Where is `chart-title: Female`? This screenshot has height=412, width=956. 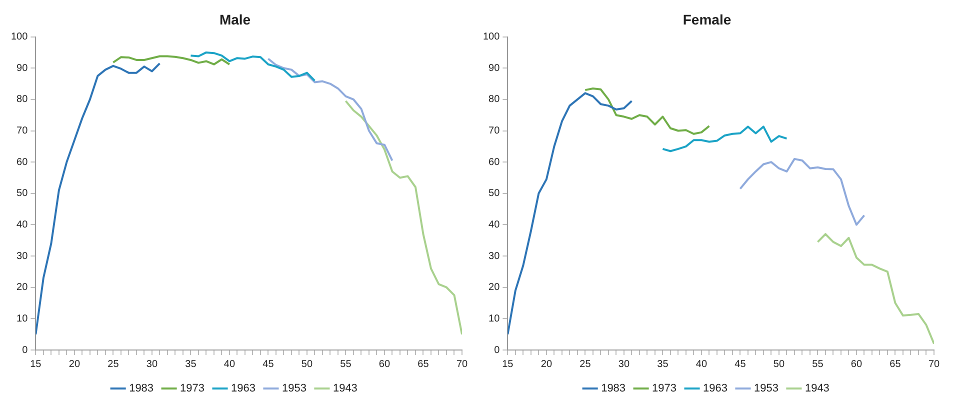 chart-title: Female is located at coordinates (707, 19).